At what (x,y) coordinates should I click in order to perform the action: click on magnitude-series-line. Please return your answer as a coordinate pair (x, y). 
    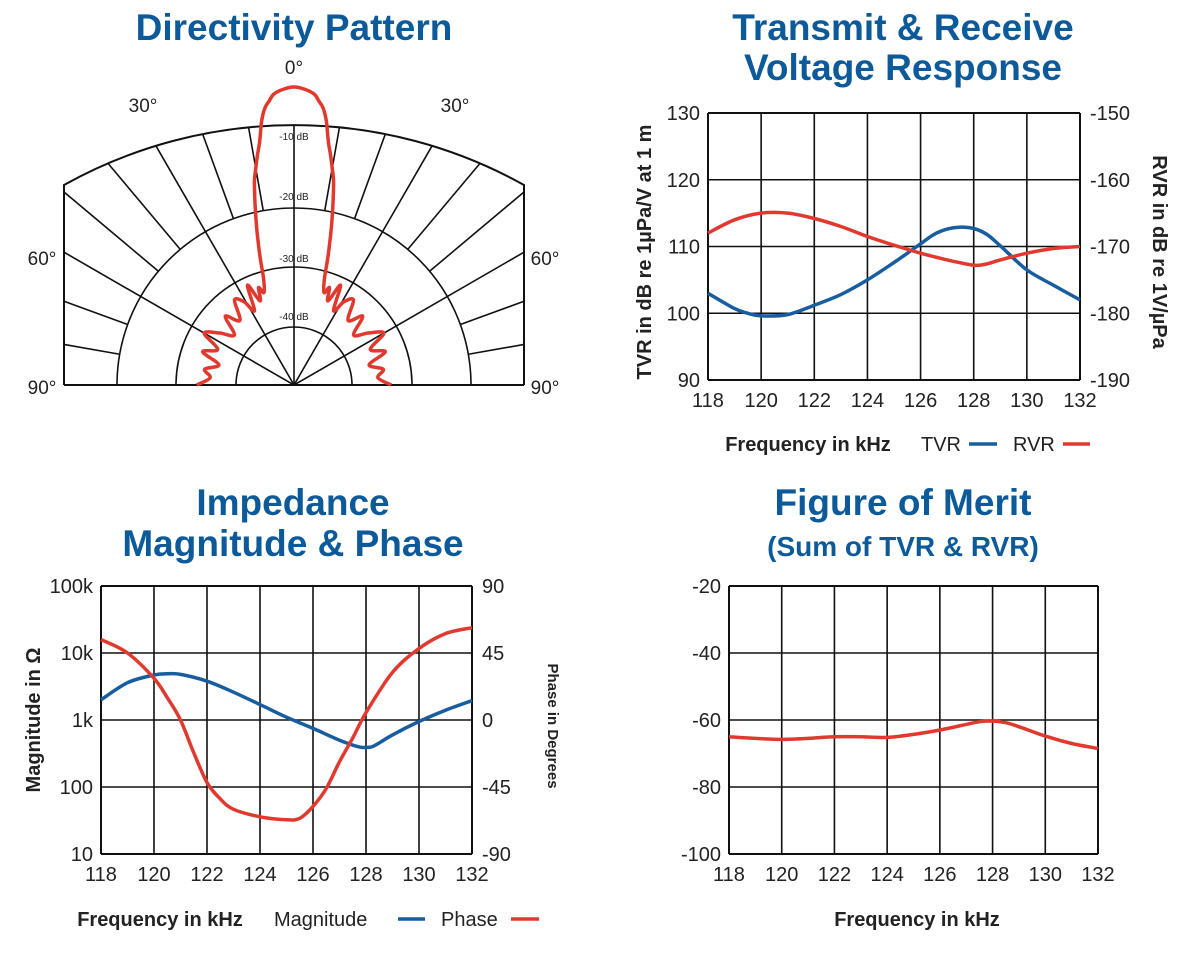
    Looking at the image, I should click on (286, 710).